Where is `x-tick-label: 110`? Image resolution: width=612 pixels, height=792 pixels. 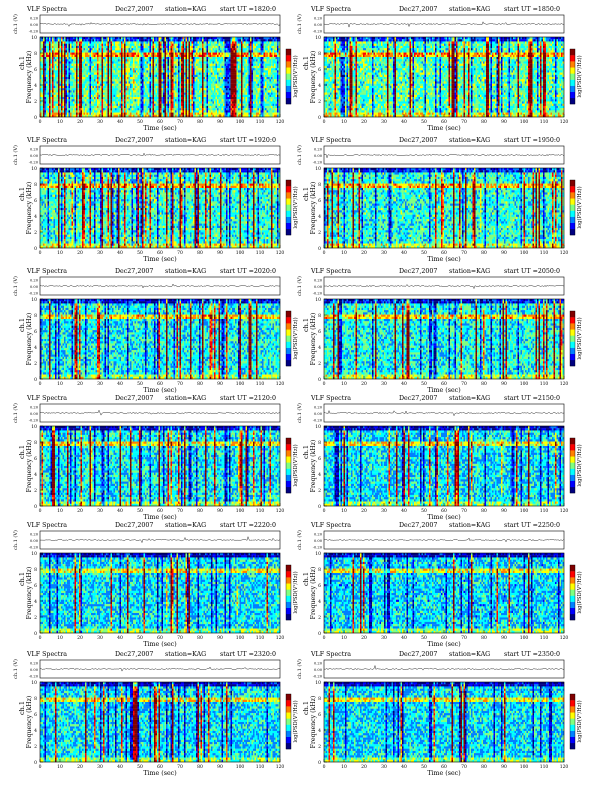 x-tick-label: 110 is located at coordinates (544, 122).